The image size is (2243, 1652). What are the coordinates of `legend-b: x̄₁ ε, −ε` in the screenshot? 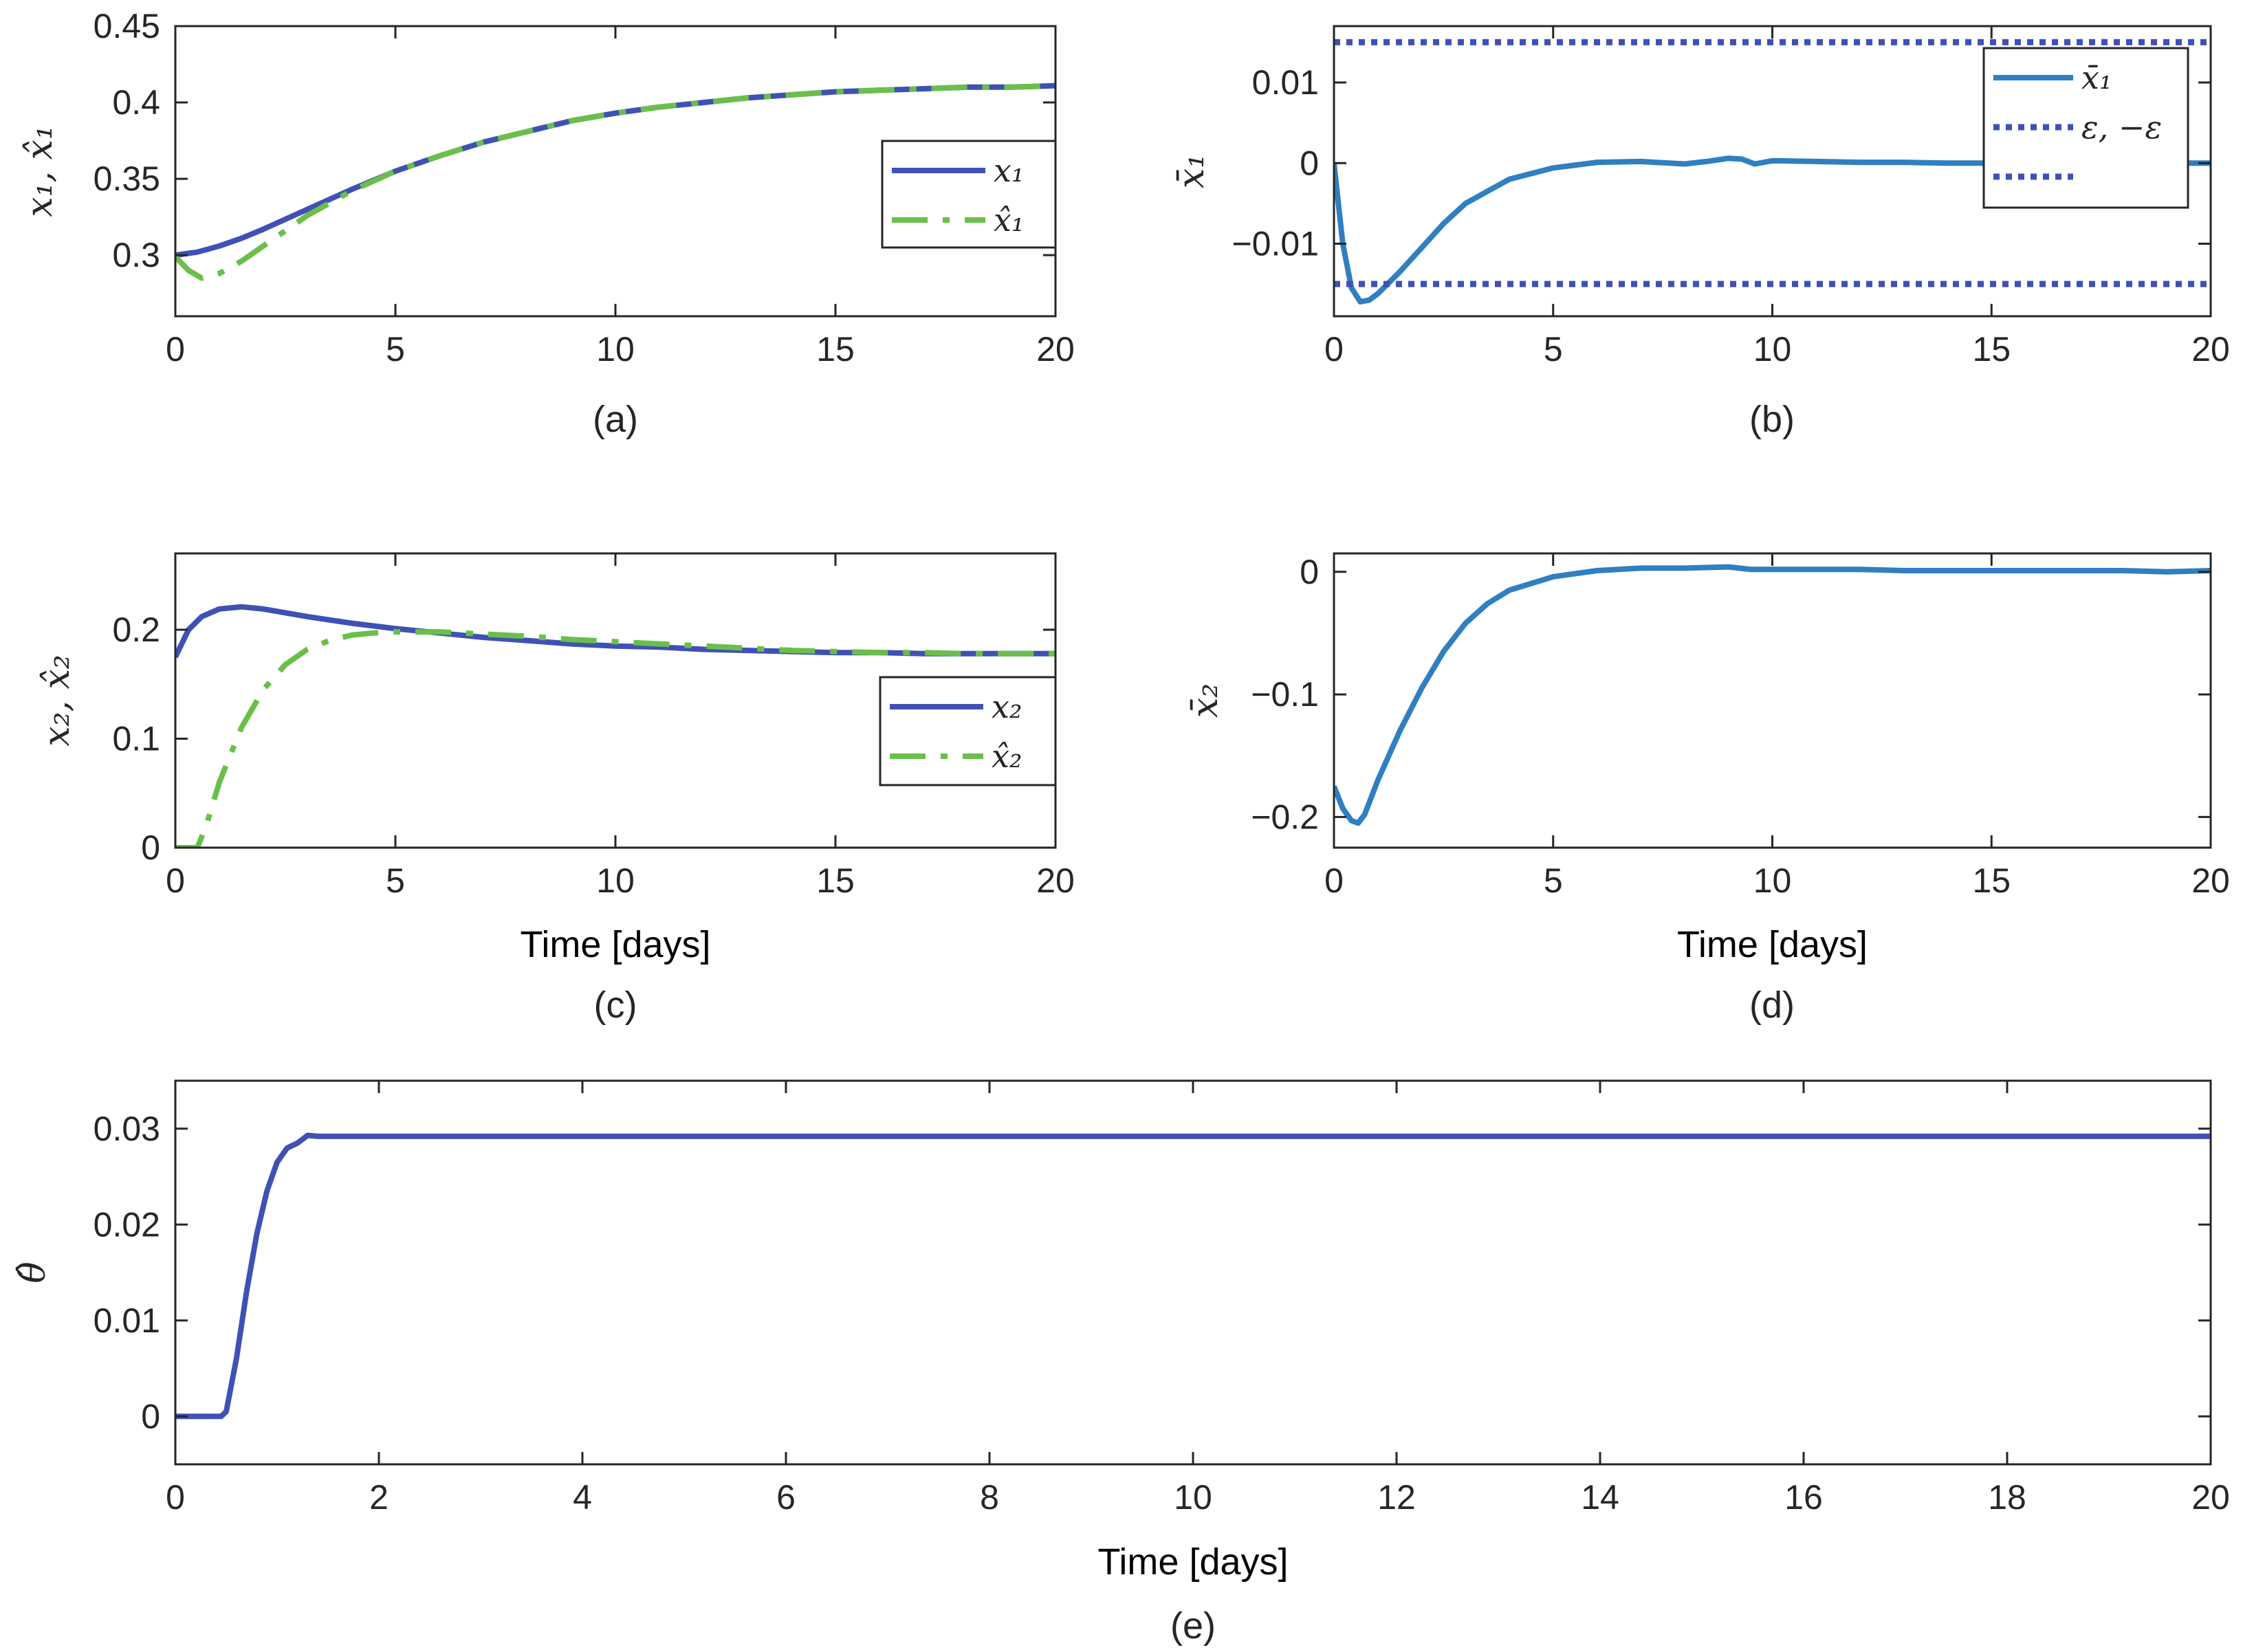 It's located at (2085, 128).